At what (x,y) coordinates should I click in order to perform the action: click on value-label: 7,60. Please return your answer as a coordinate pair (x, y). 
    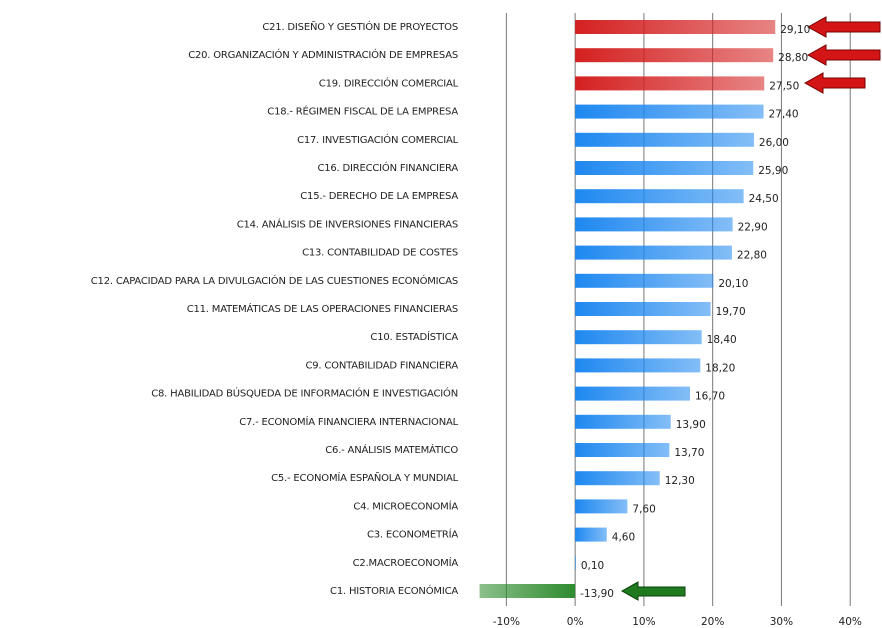
    Looking at the image, I should click on (643, 509).